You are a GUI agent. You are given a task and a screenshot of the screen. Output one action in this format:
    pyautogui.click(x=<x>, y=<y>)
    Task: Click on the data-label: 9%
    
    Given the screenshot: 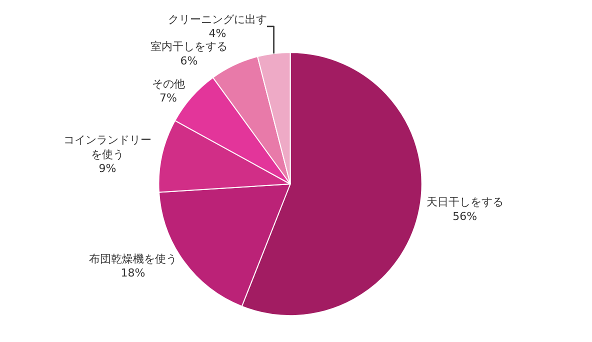 What is the action you would take?
    pyautogui.click(x=107, y=169)
    